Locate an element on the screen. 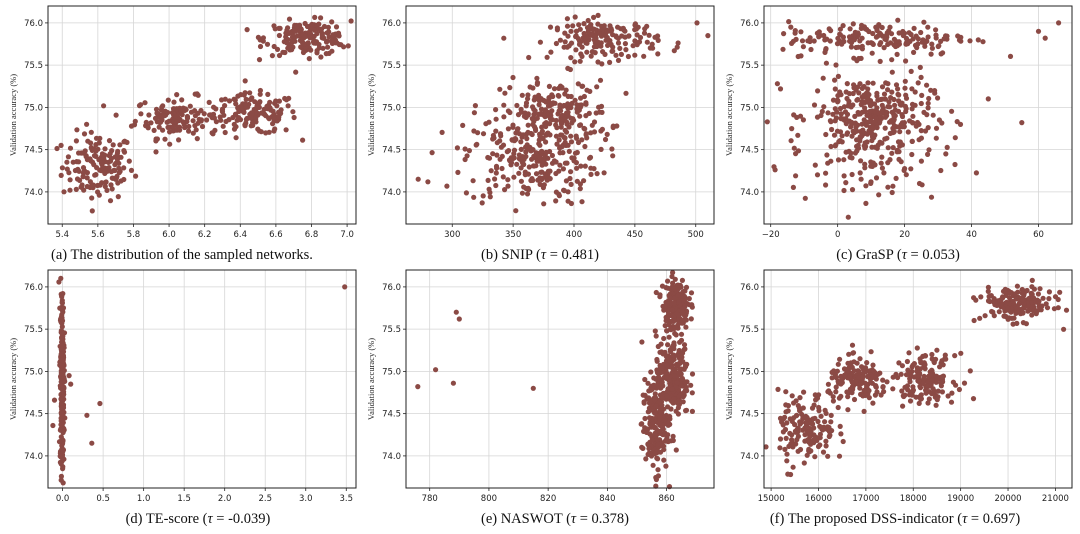 This screenshot has width=1080, height=534. x-tick-label: 20000 is located at coordinates (1008, 499).